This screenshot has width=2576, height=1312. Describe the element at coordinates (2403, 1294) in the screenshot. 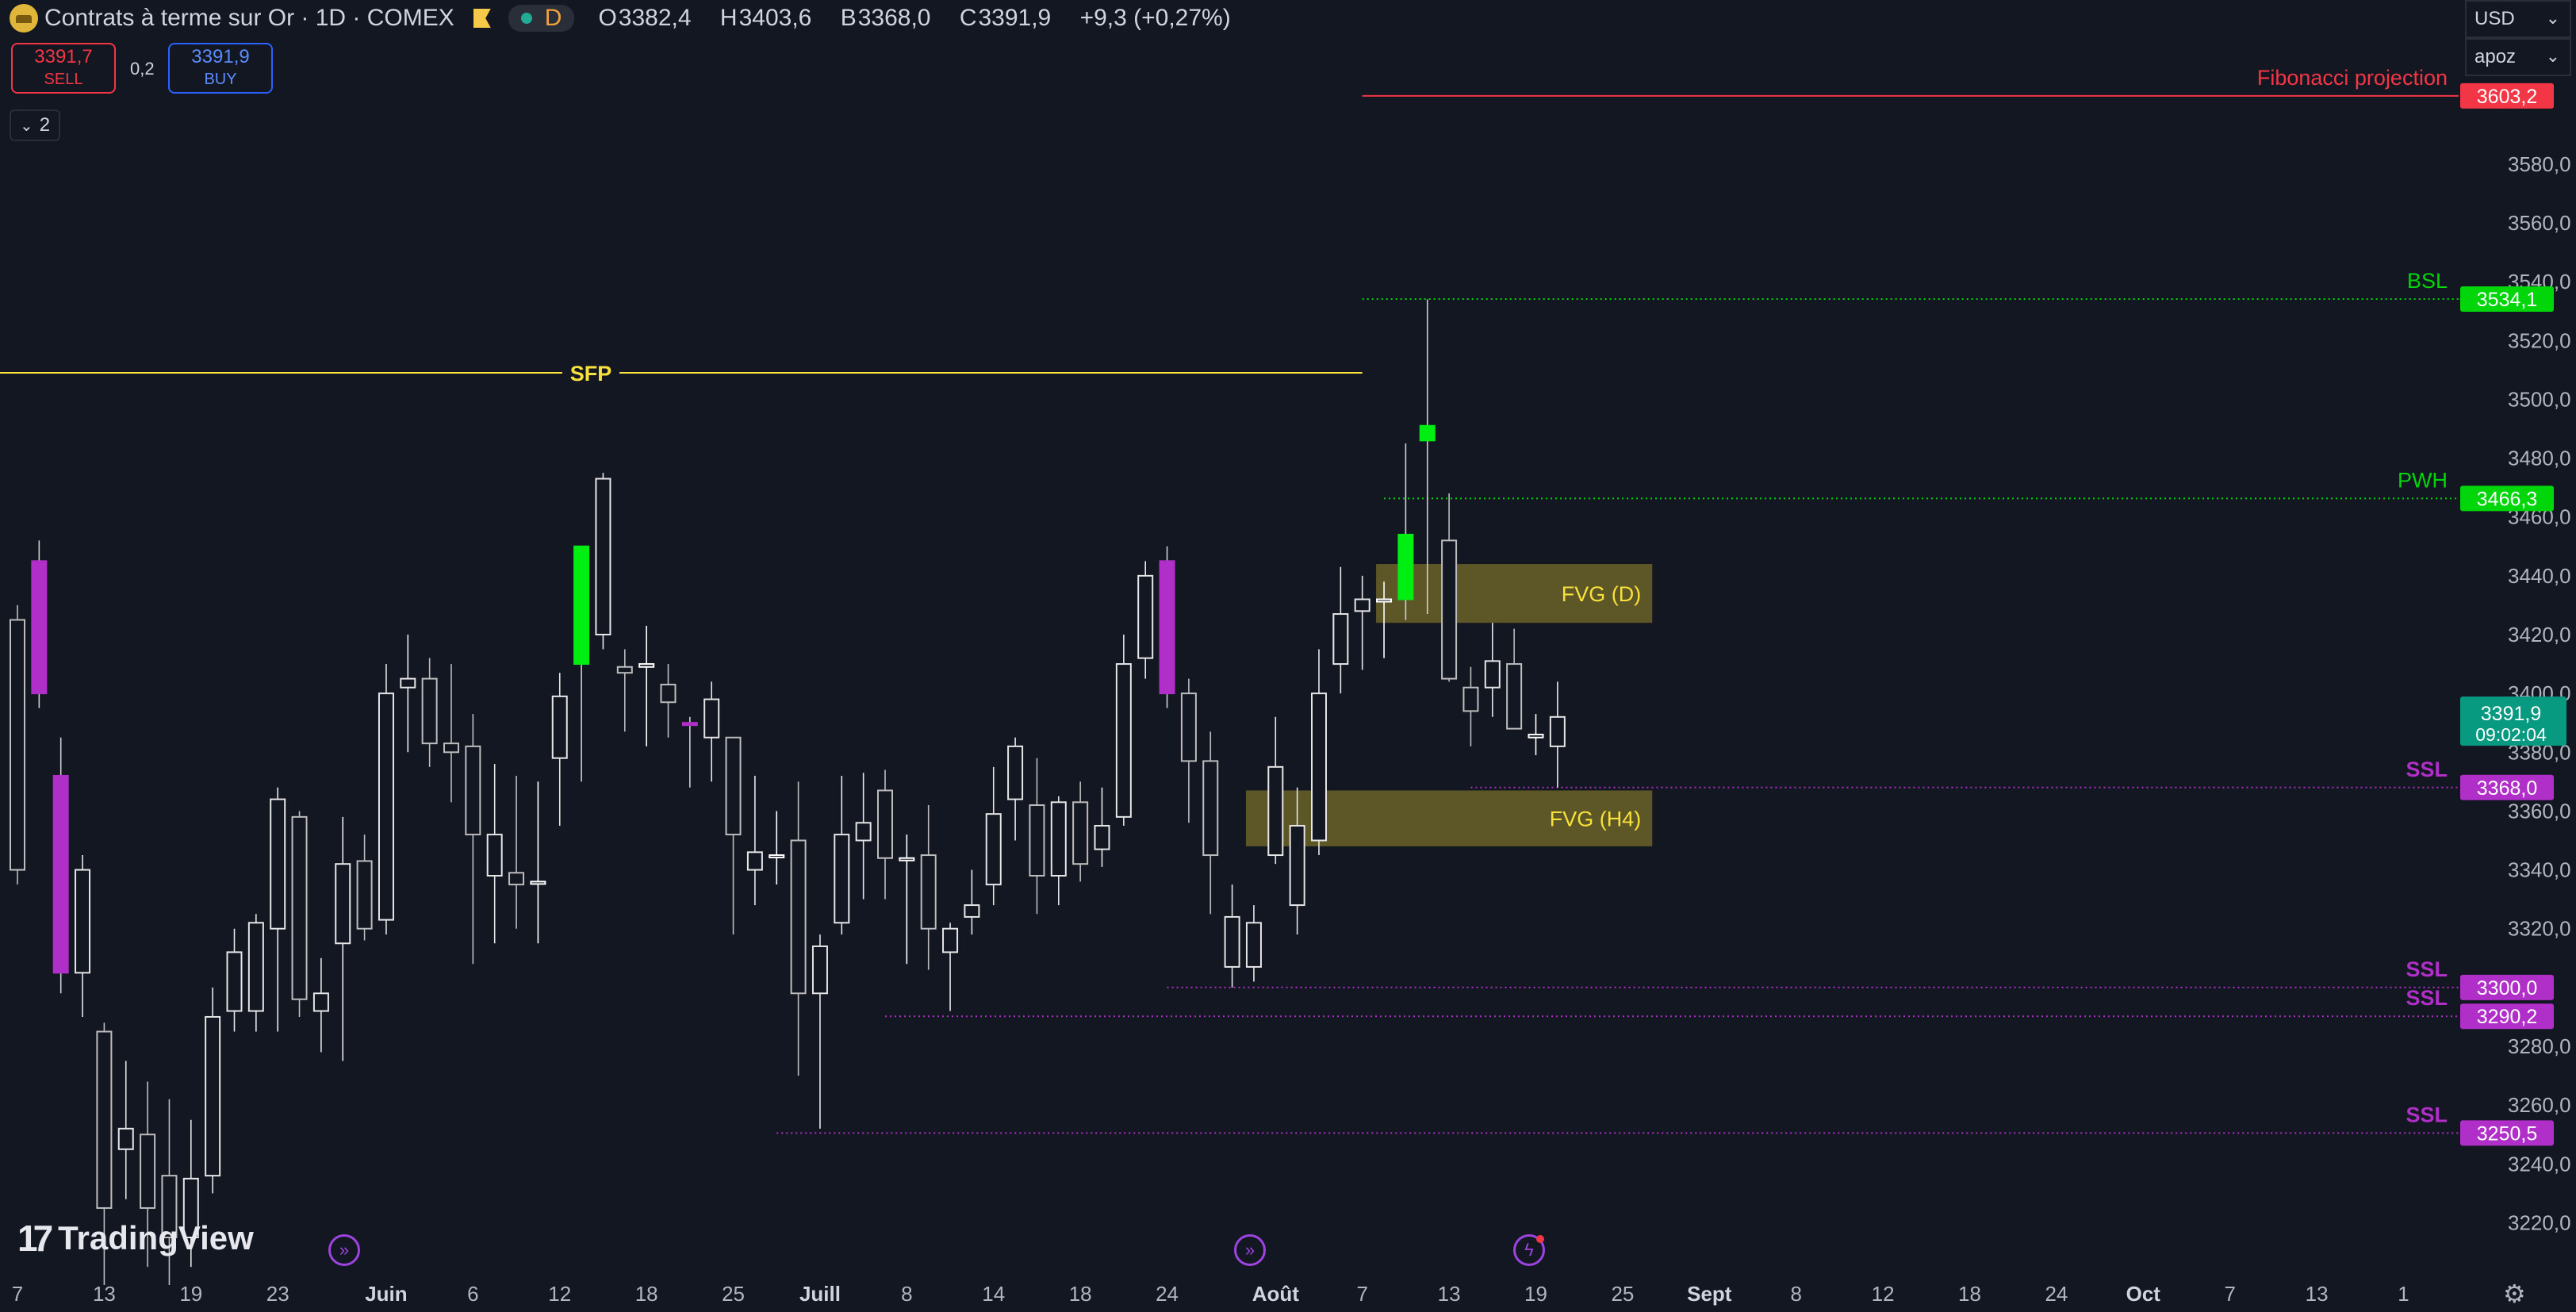

I see `time-tick-label: 1` at that location.